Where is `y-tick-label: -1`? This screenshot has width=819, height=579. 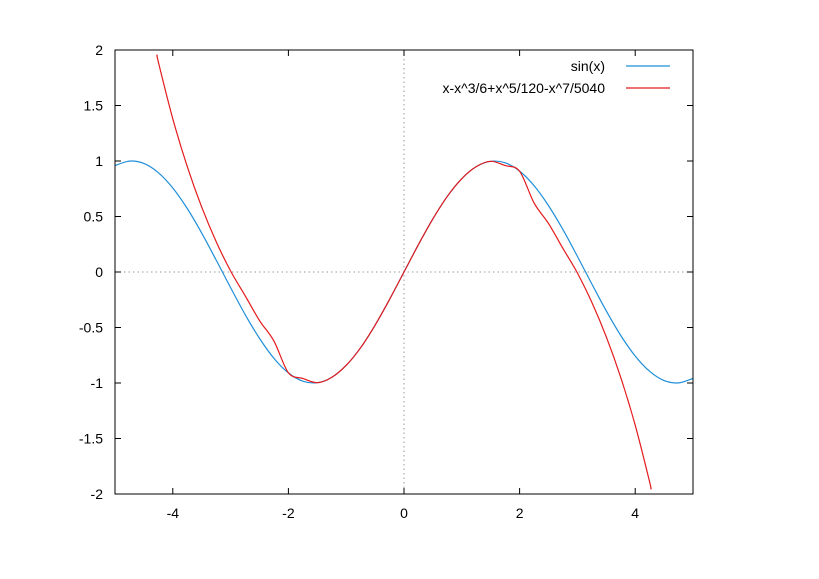 y-tick-label: -1 is located at coordinates (97, 383).